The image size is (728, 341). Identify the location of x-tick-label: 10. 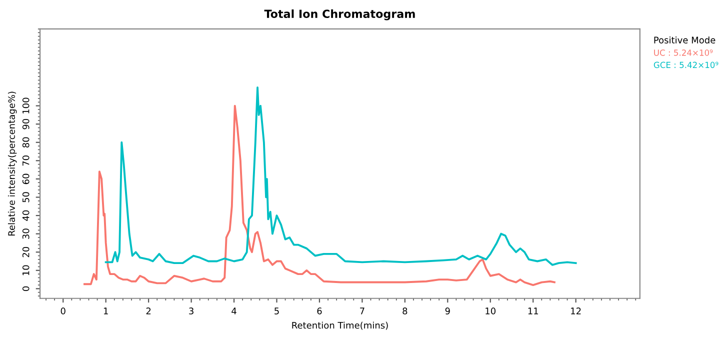
(491, 311).